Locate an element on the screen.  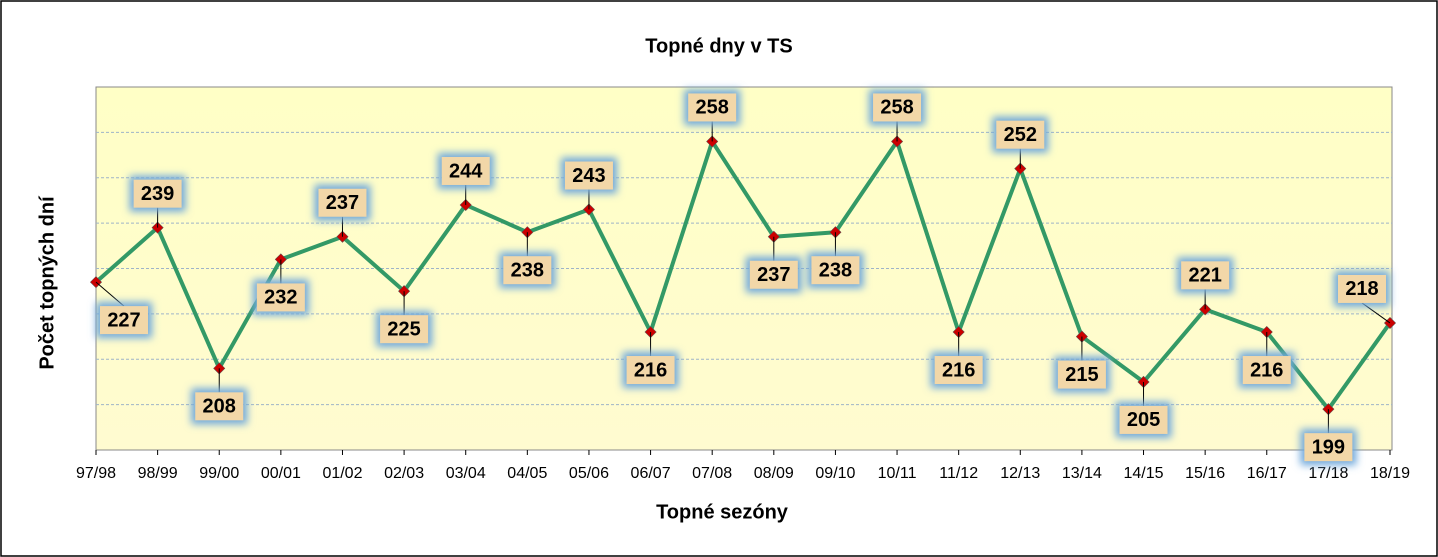
x-tick-label: 17/18 is located at coordinates (1328, 473).